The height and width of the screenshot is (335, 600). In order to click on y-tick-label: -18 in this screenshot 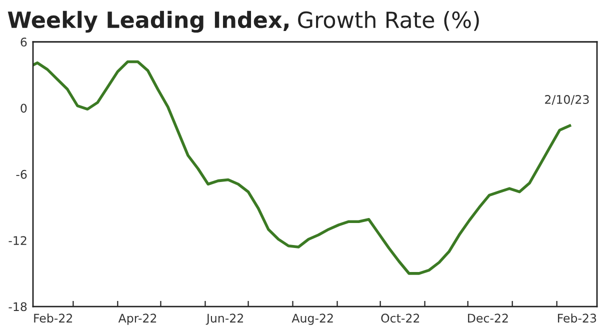, I will do `click(17, 307)`.